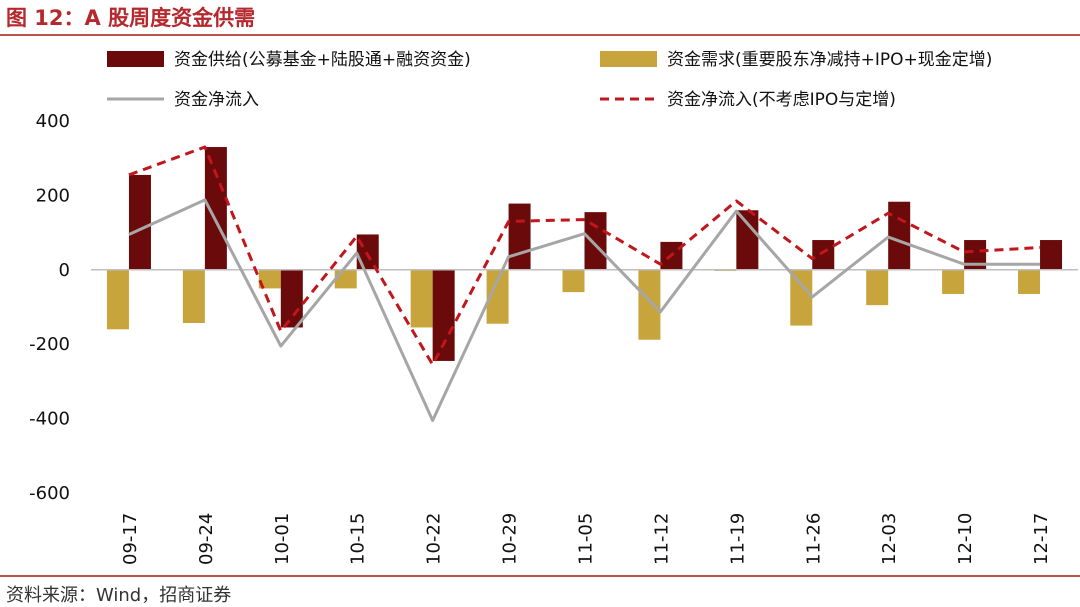 The image size is (1080, 607). I want to click on legend-label-net: 资金净流入, so click(216, 100).